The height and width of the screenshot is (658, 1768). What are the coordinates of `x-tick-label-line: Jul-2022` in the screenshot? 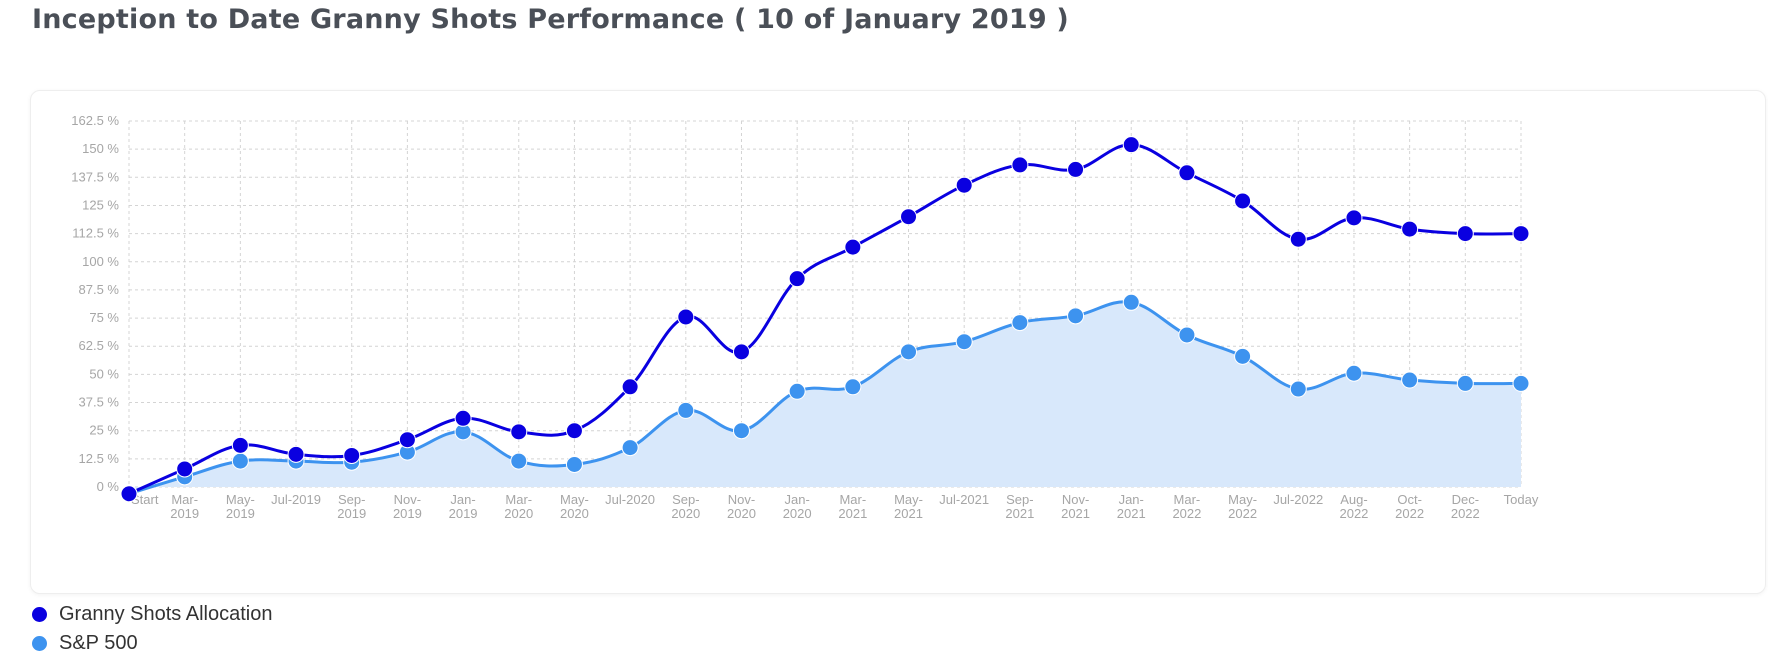 It's located at (1298, 499).